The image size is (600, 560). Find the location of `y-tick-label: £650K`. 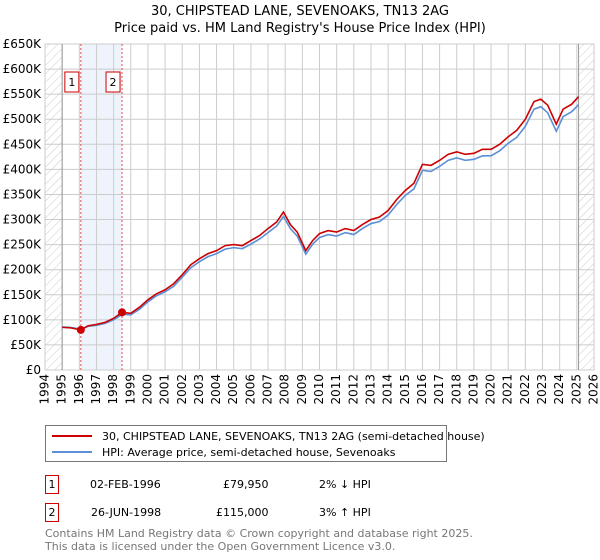

y-tick-label: £650K is located at coordinates (23, 44).